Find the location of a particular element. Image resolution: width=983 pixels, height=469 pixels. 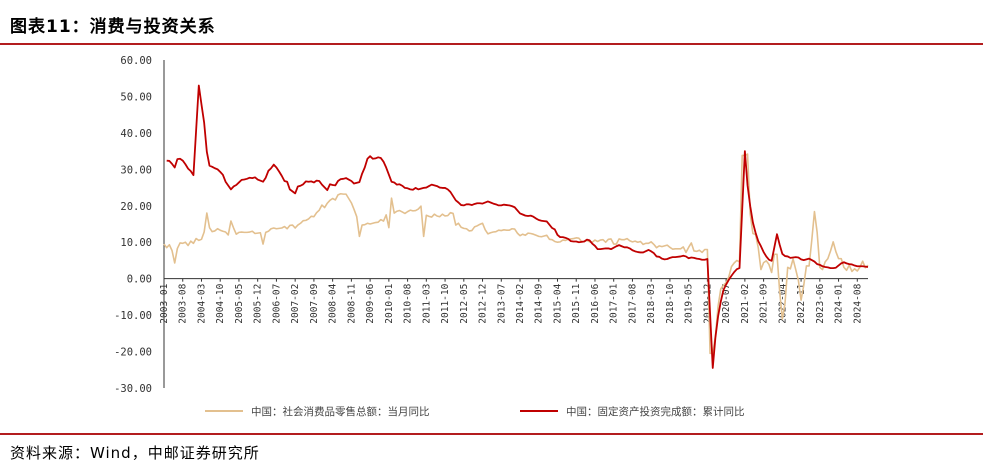

x-tick-label: 2018-03 is located at coordinates (651, 304).